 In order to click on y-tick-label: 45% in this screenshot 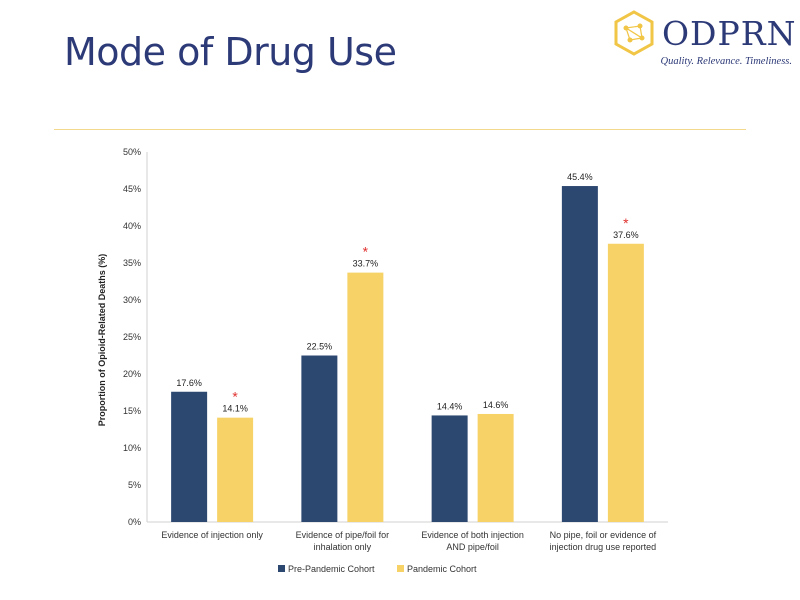, I will do `click(132, 189)`.